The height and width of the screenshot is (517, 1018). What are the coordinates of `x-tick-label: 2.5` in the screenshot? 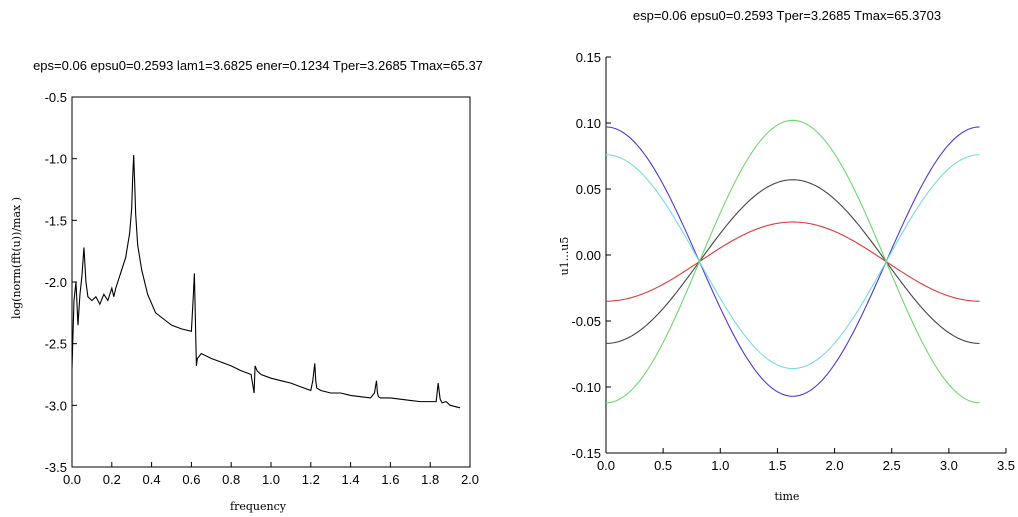 It's located at (892, 465).